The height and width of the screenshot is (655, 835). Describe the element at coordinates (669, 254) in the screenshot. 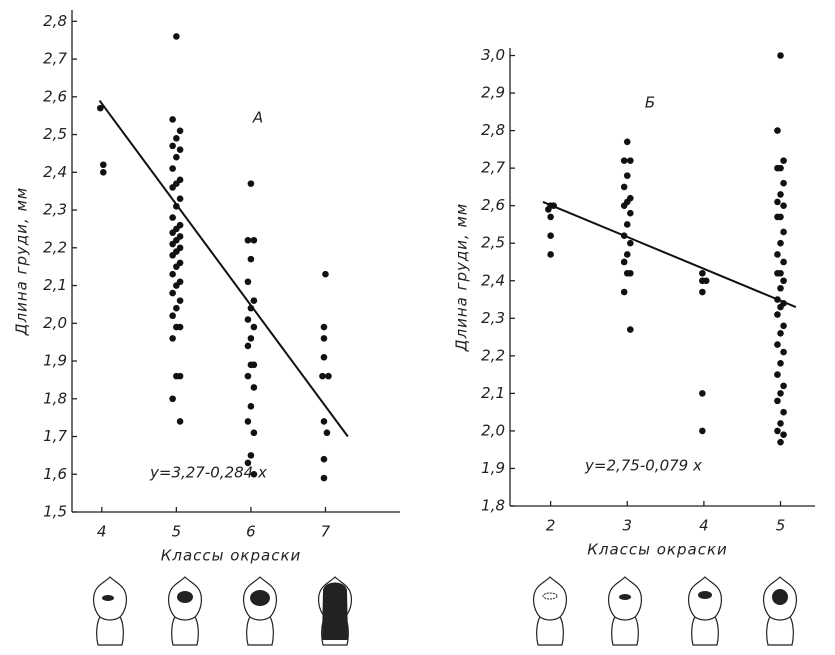

I see `regression-line` at that location.